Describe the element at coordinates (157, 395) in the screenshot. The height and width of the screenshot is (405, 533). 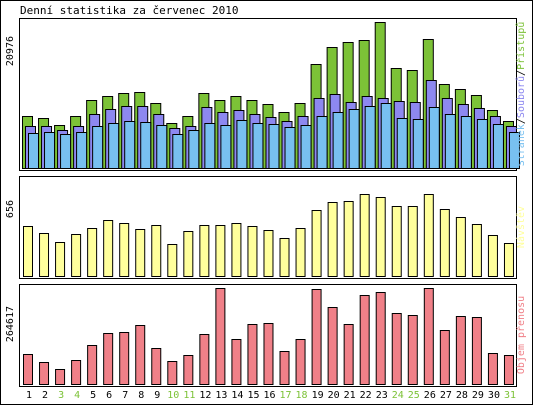
I see `day-label-9: 9` at that location.